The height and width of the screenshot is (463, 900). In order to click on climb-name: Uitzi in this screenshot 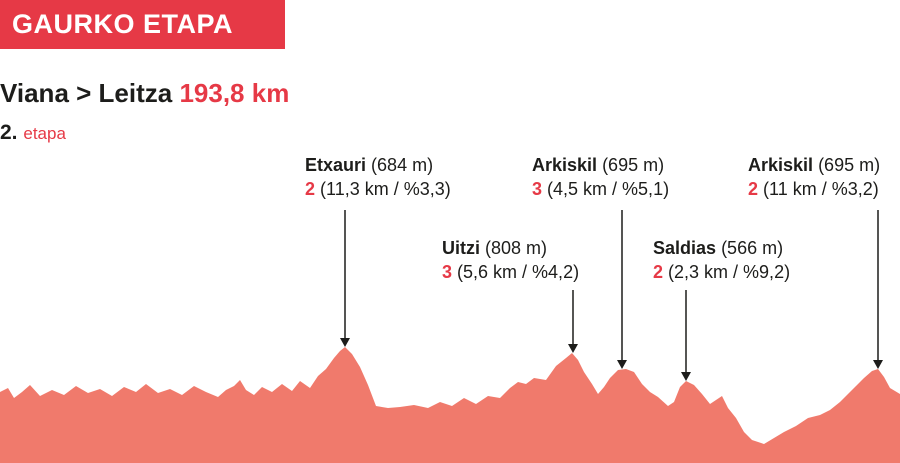, I will do `click(461, 248)`.